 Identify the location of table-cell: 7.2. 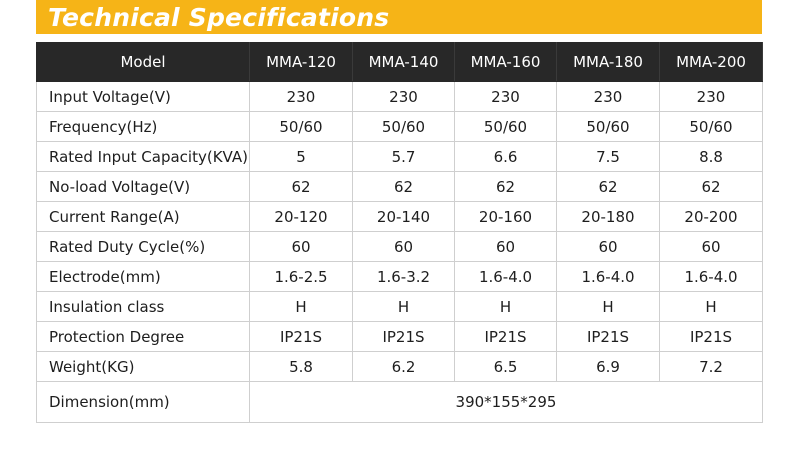
(711, 366).